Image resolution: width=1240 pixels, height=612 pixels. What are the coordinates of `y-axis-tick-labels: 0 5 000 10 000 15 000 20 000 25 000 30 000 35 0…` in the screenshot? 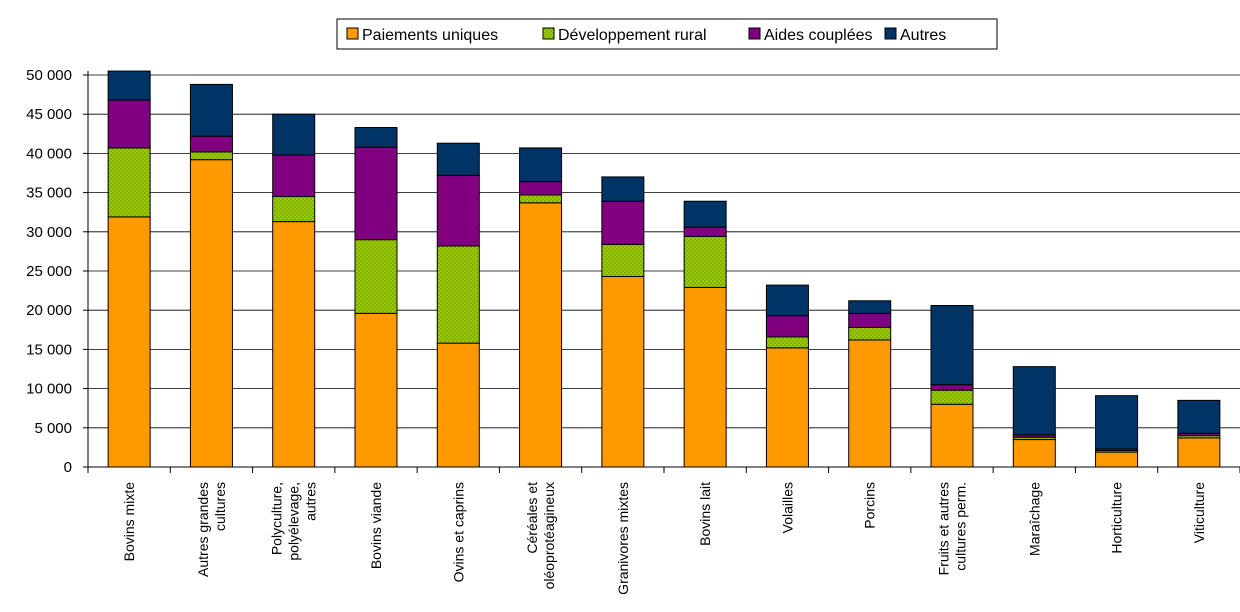 It's located at (49, 271).